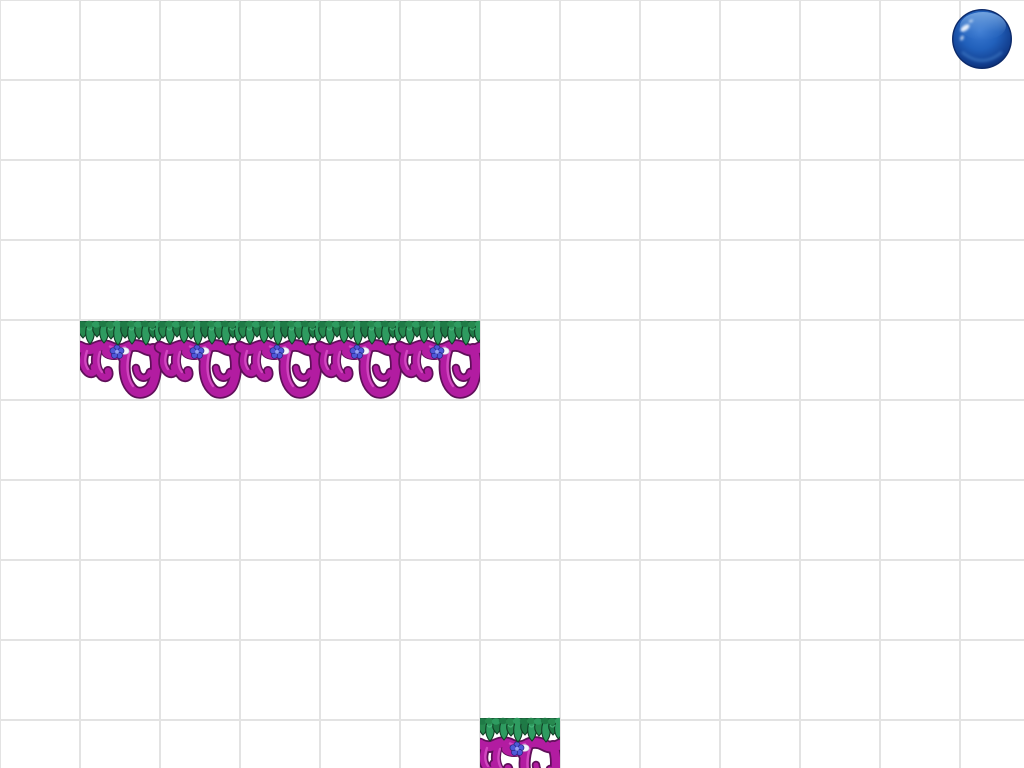 This screenshot has width=1024, height=768. What do you see at coordinates (967, 30) in the screenshot?
I see `ball-specular-highlight` at bounding box center [967, 30].